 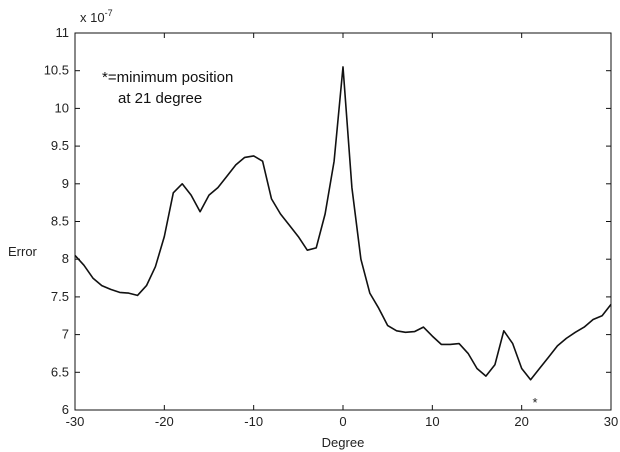 What do you see at coordinates (167, 77) in the screenshot?
I see `annotation-line-1: *=minimum position` at bounding box center [167, 77].